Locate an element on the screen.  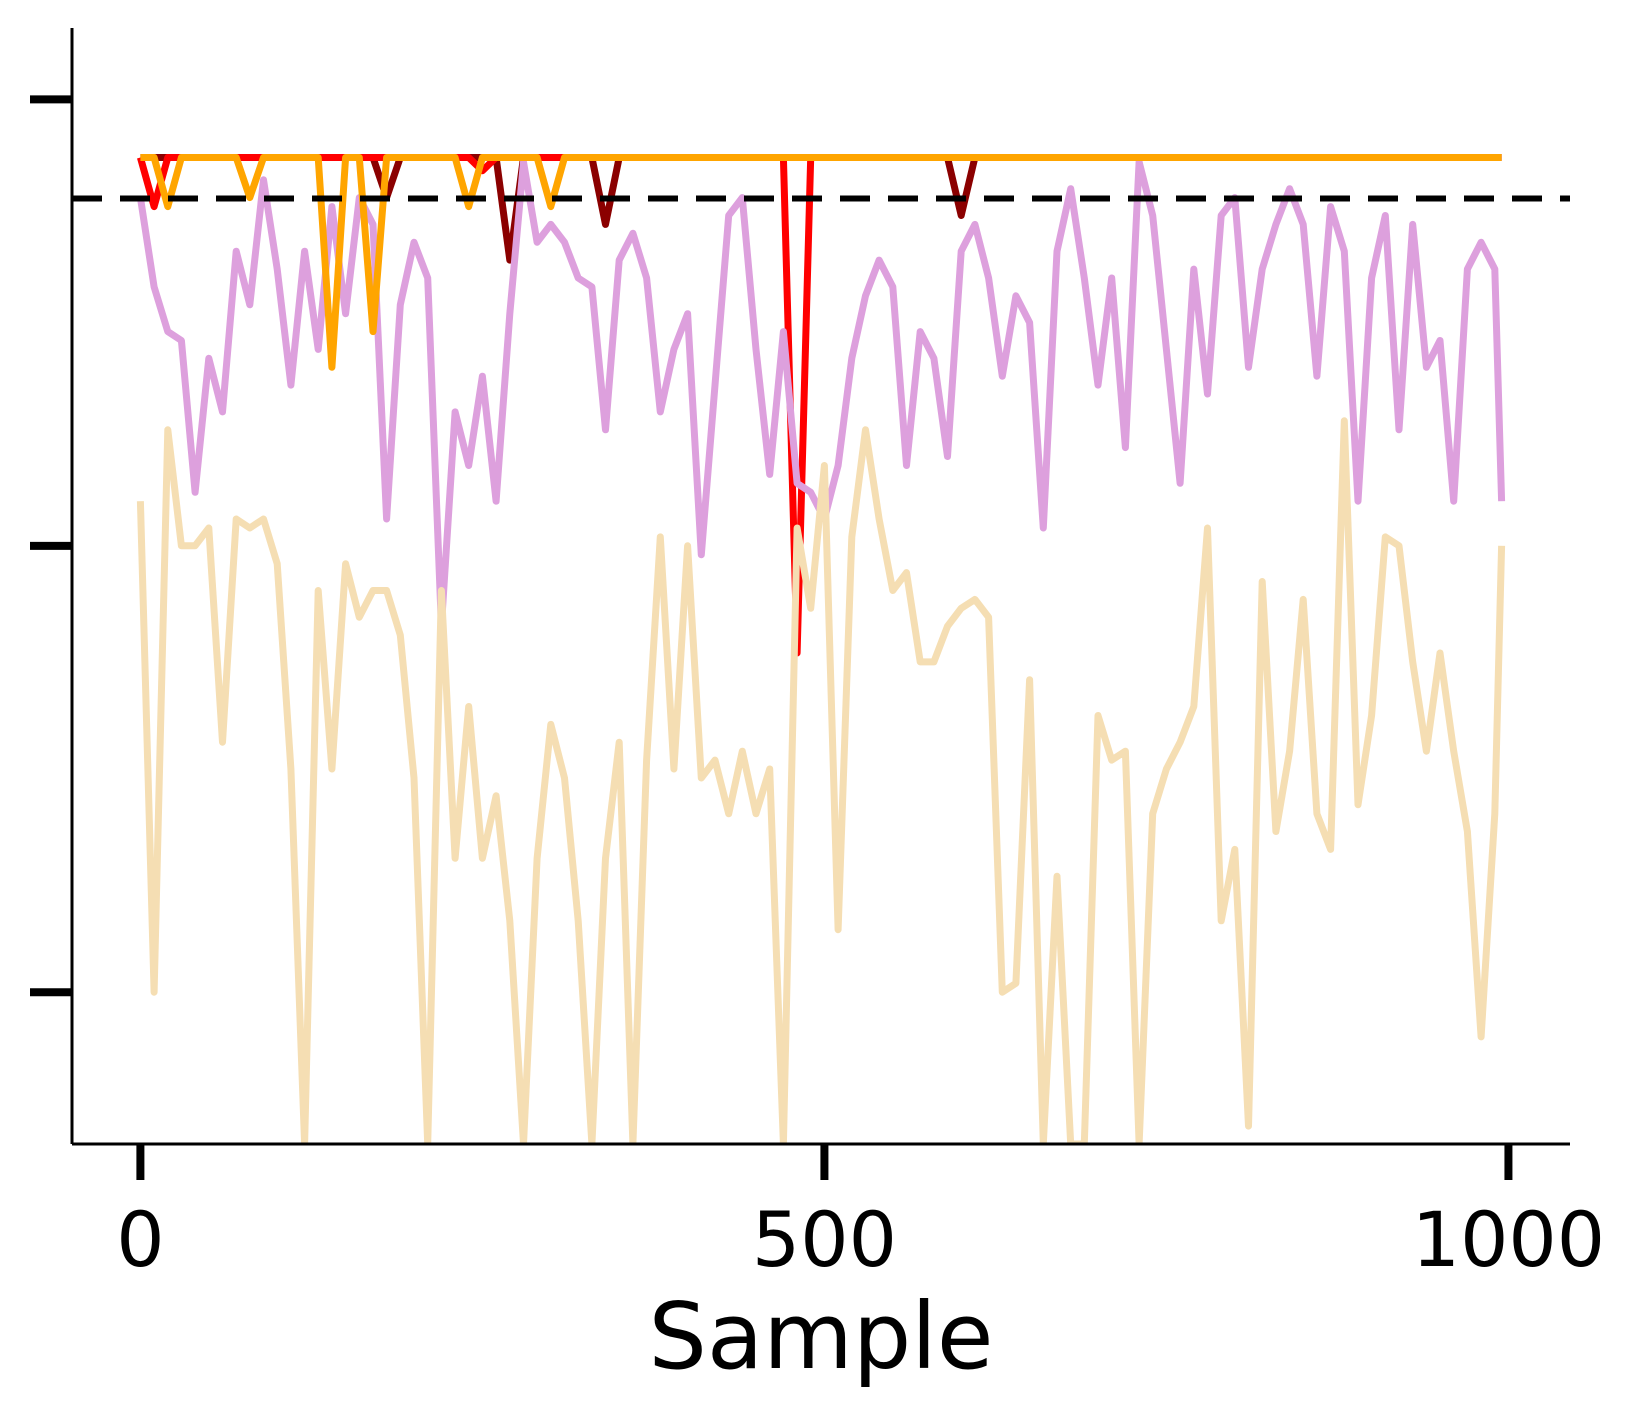
x-tick-label: 500 is located at coordinates (824, 1239).